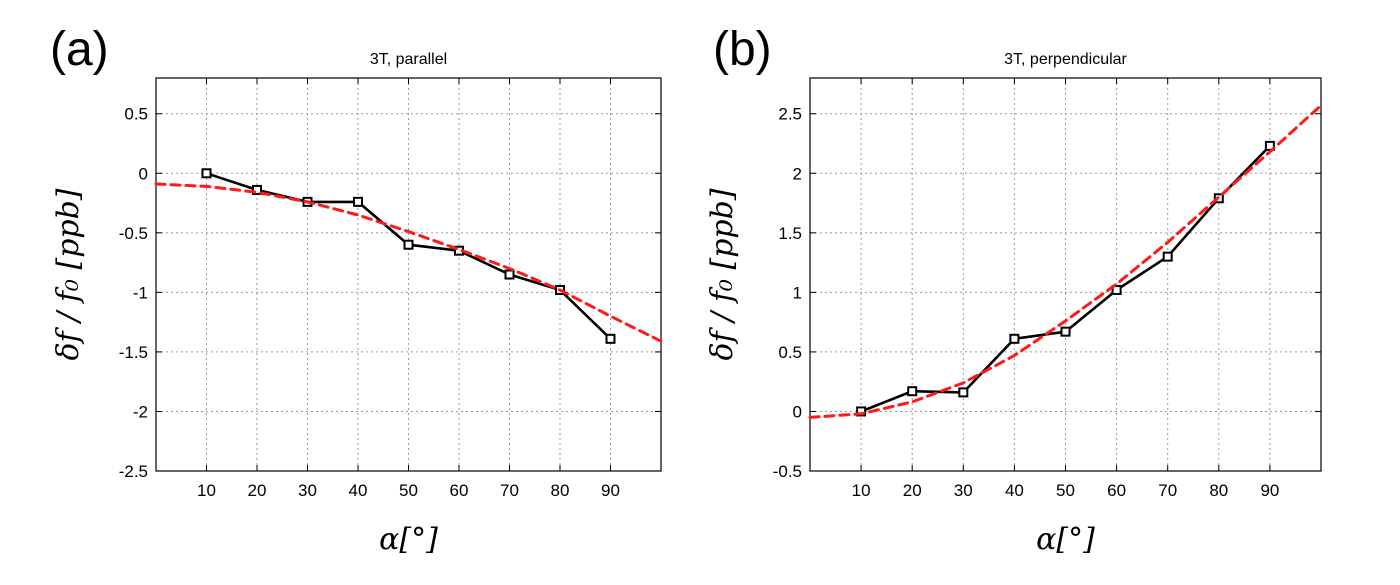 This screenshot has width=1400, height=585. I want to click on y-tick-label: -2.5, so click(133, 471).